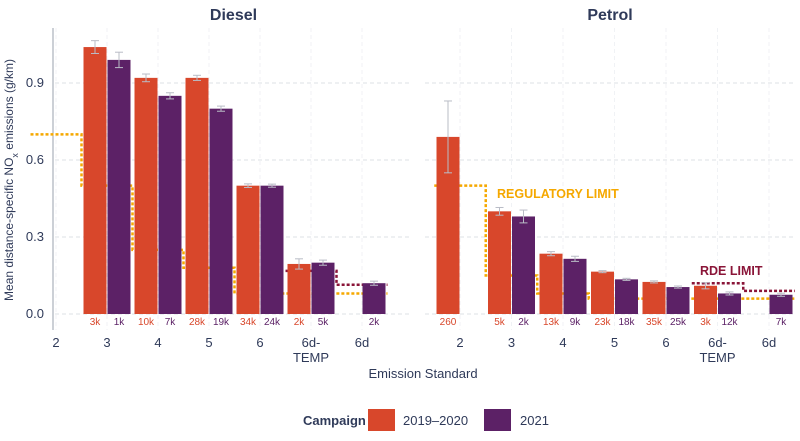  What do you see at coordinates (654, 322) in the screenshot?
I see `count-label: 35k` at bounding box center [654, 322].